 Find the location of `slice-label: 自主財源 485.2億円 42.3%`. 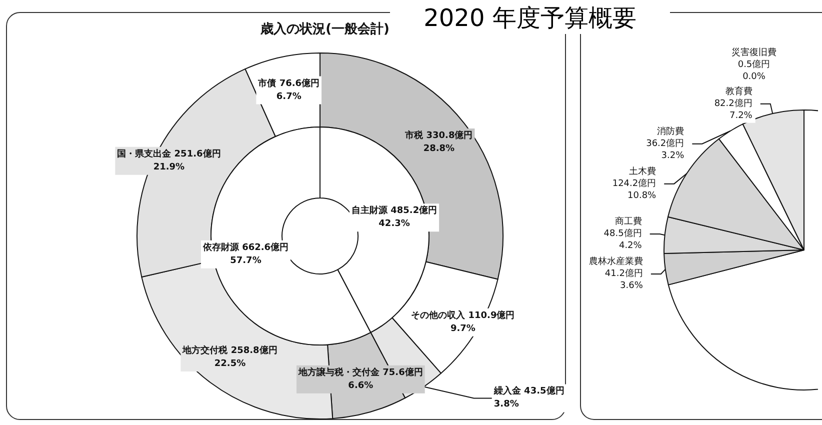

slice-label: 自主財源 485.2億円 42.3% is located at coordinates (394, 217).